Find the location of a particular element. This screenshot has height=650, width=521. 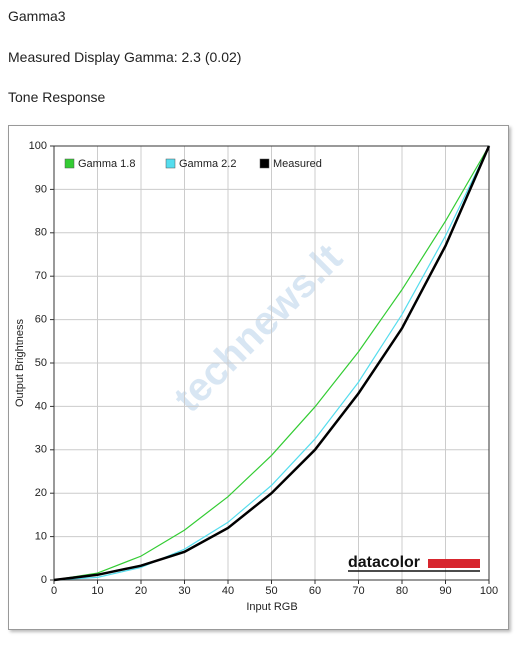

legend-label: Gamma 2.2 is located at coordinates (207, 164).